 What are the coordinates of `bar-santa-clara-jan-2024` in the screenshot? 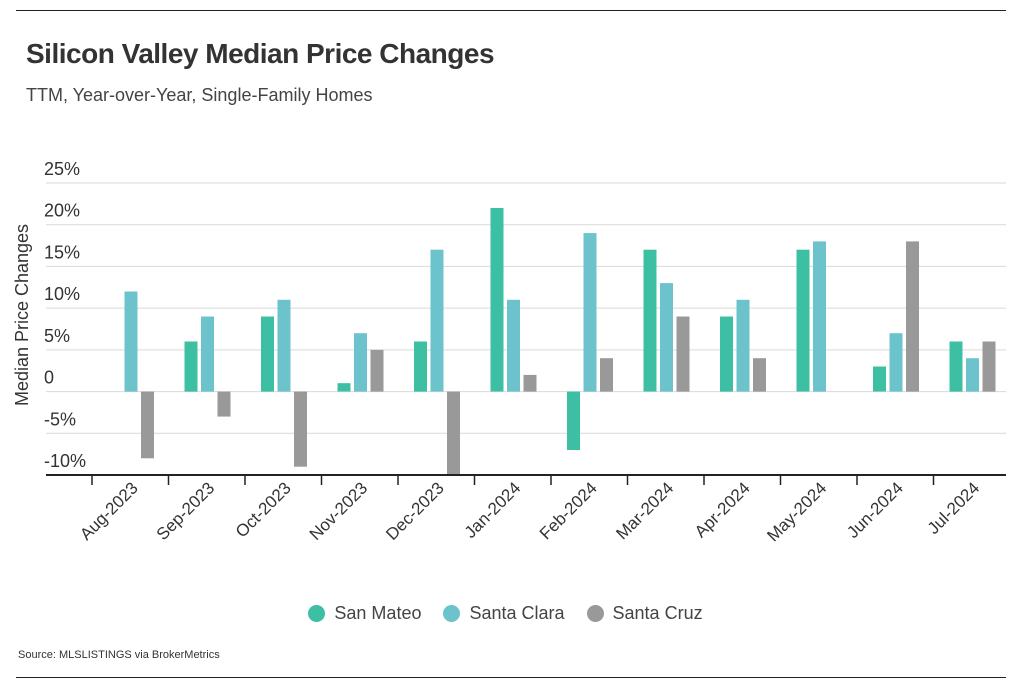 It's located at (513, 345).